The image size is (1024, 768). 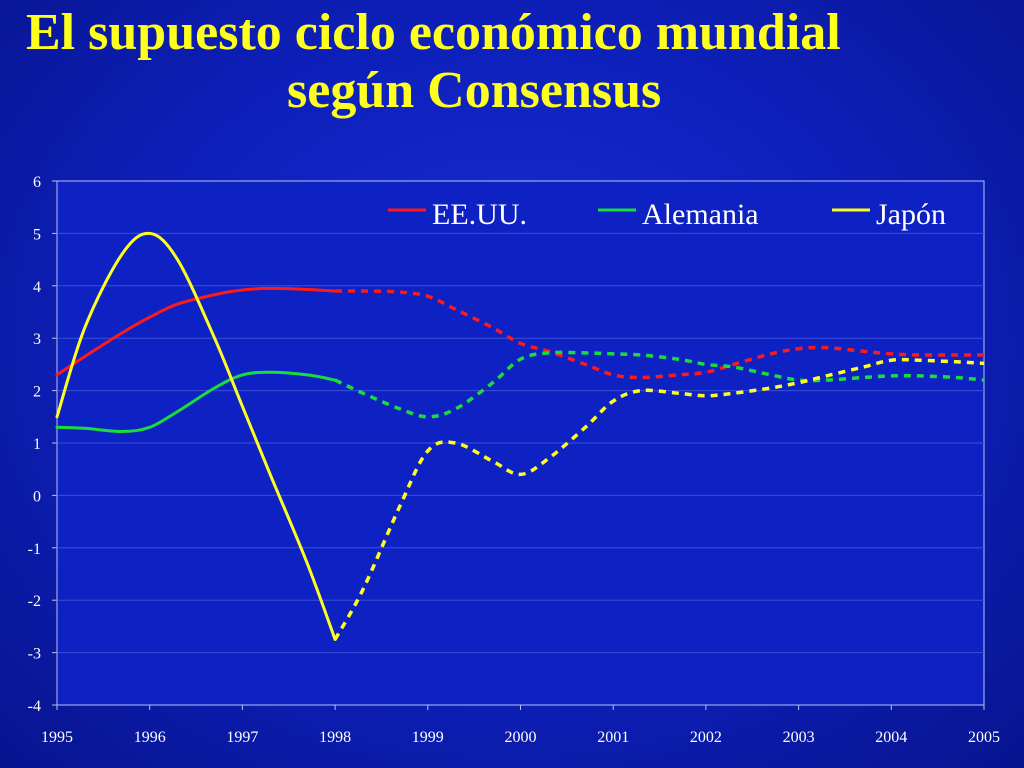 What do you see at coordinates (34, 601) in the screenshot?
I see `y-tick-label: -2` at bounding box center [34, 601].